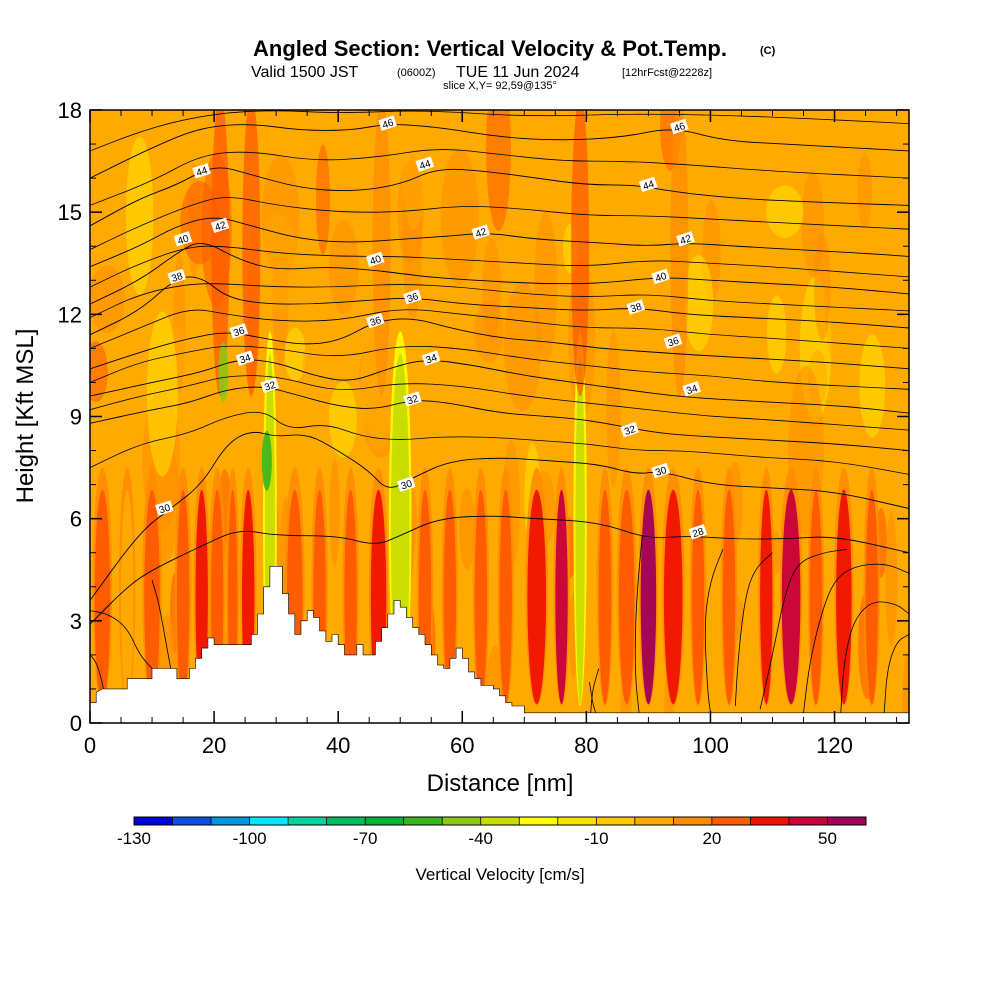 This screenshot has width=1000, height=1000. I want to click on isentrope-label-text: 38, so click(636, 308).